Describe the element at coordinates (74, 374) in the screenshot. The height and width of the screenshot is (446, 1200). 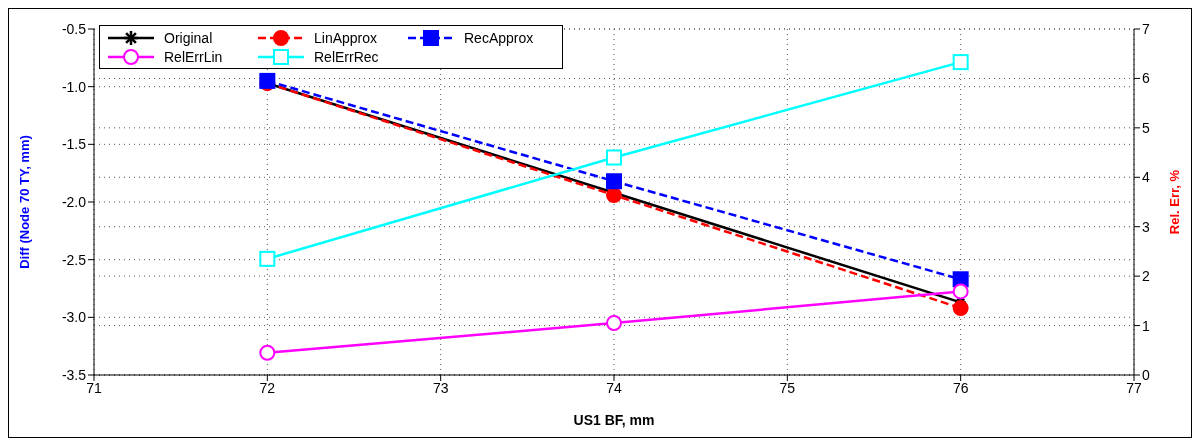
I see `y-tick-label: -3.5` at that location.